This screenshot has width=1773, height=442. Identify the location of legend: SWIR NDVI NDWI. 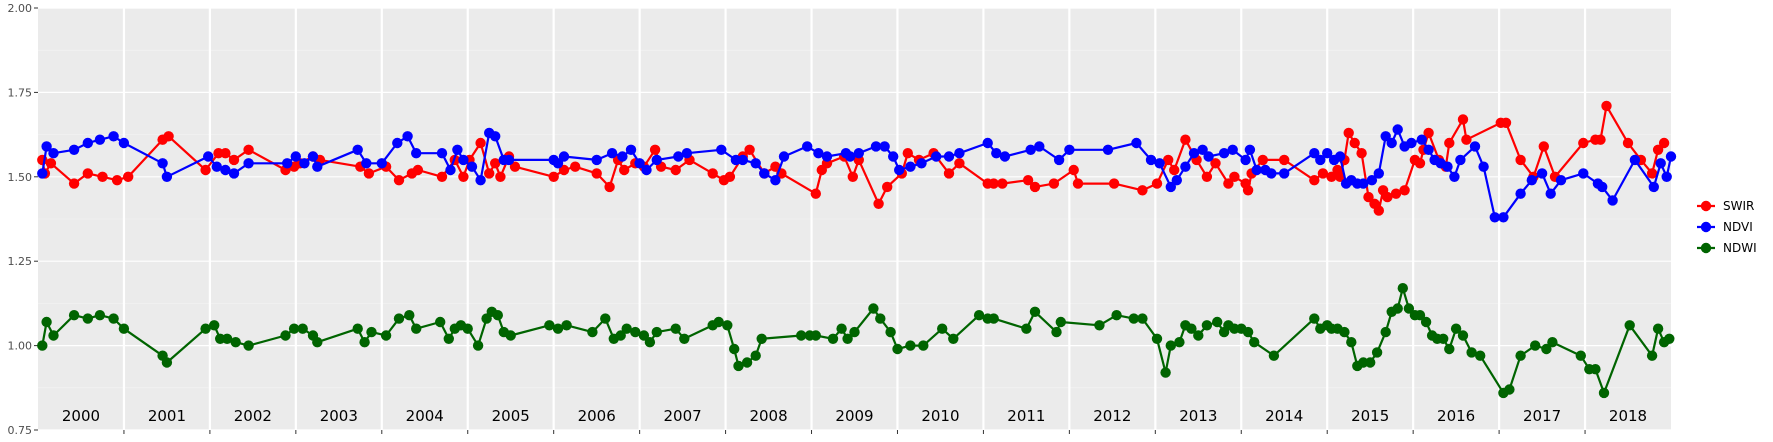
(1727, 227).